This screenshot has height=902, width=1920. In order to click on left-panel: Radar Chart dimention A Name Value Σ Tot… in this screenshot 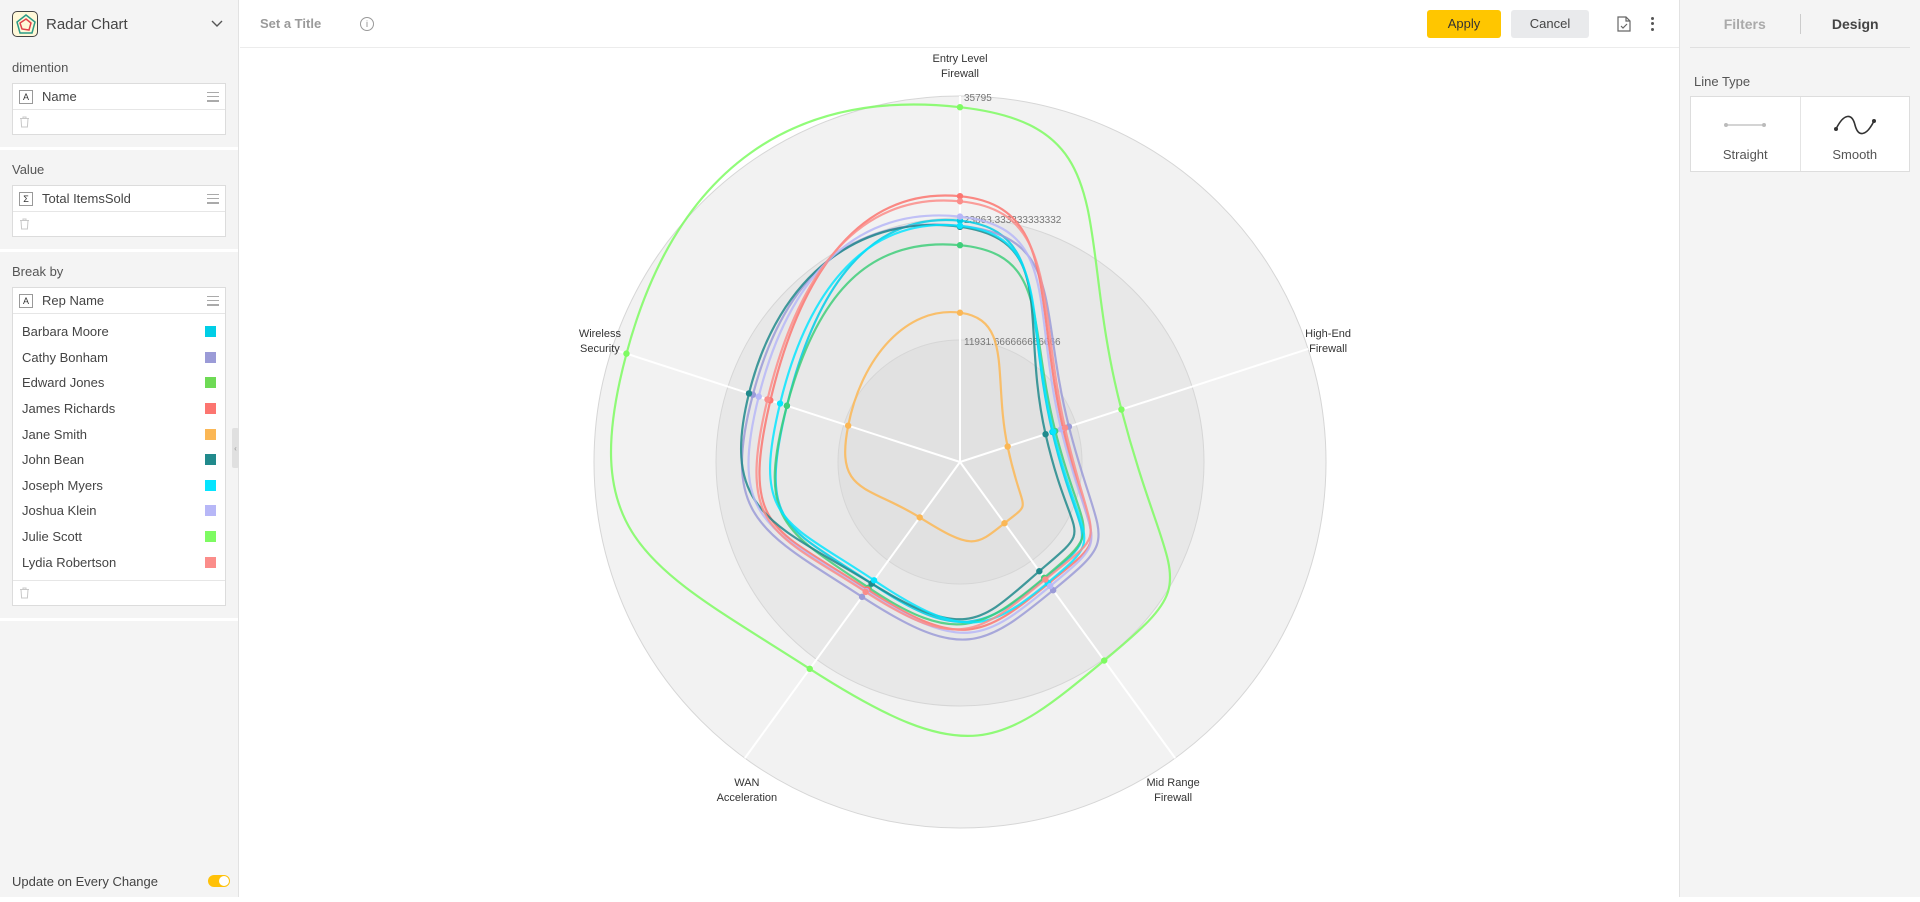, I will do `click(119, 448)`.